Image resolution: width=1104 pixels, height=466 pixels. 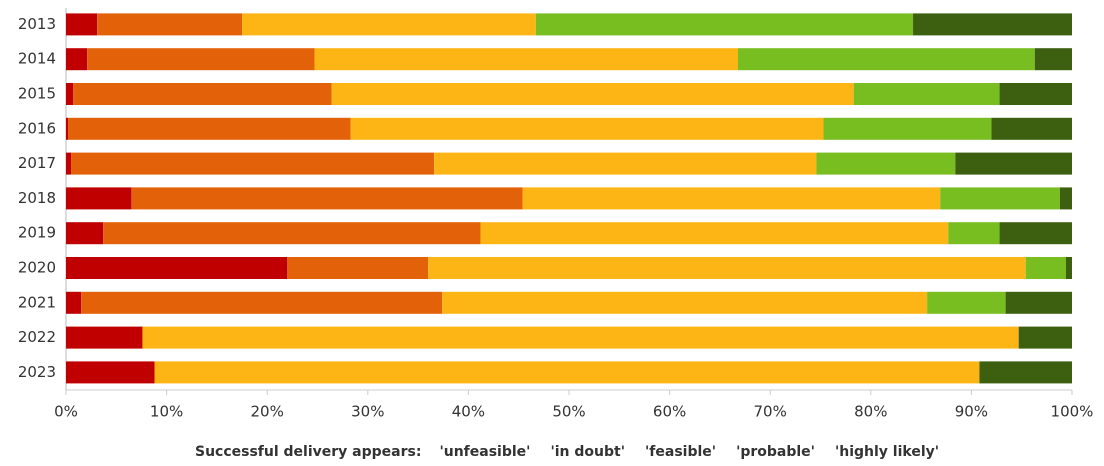 What do you see at coordinates (568, 412) in the screenshot?
I see `x-tick-label: 50%` at bounding box center [568, 412].